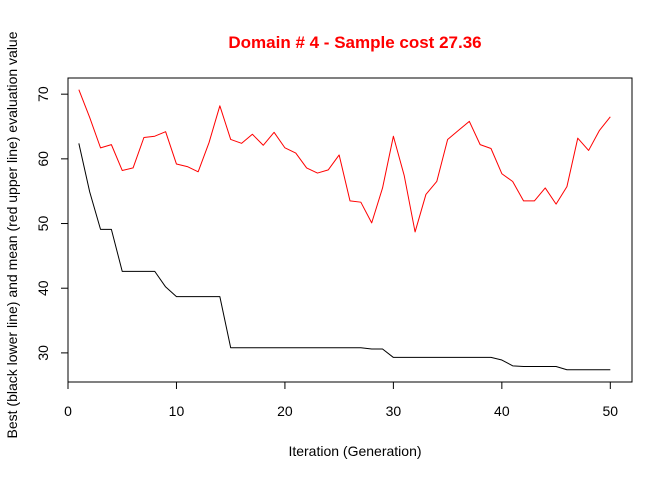  Describe the element at coordinates (502, 411) in the screenshot. I see `x-tick-label: 40` at that location.